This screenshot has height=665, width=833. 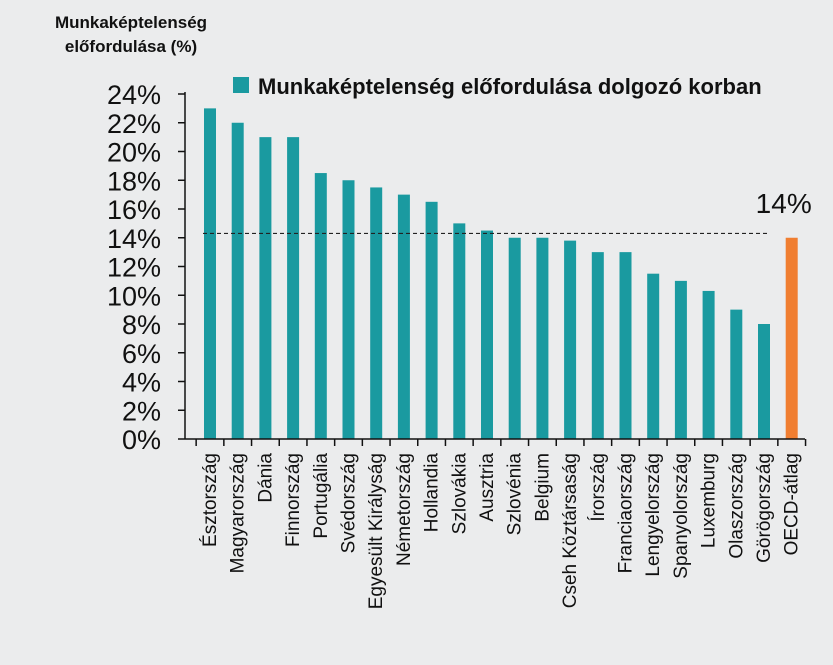 I want to click on y-tick-label: 8%, so click(x=141, y=325).